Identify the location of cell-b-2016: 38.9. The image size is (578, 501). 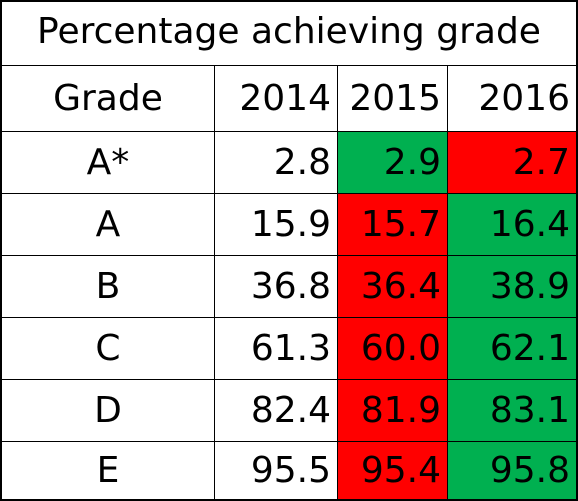
(512, 287).